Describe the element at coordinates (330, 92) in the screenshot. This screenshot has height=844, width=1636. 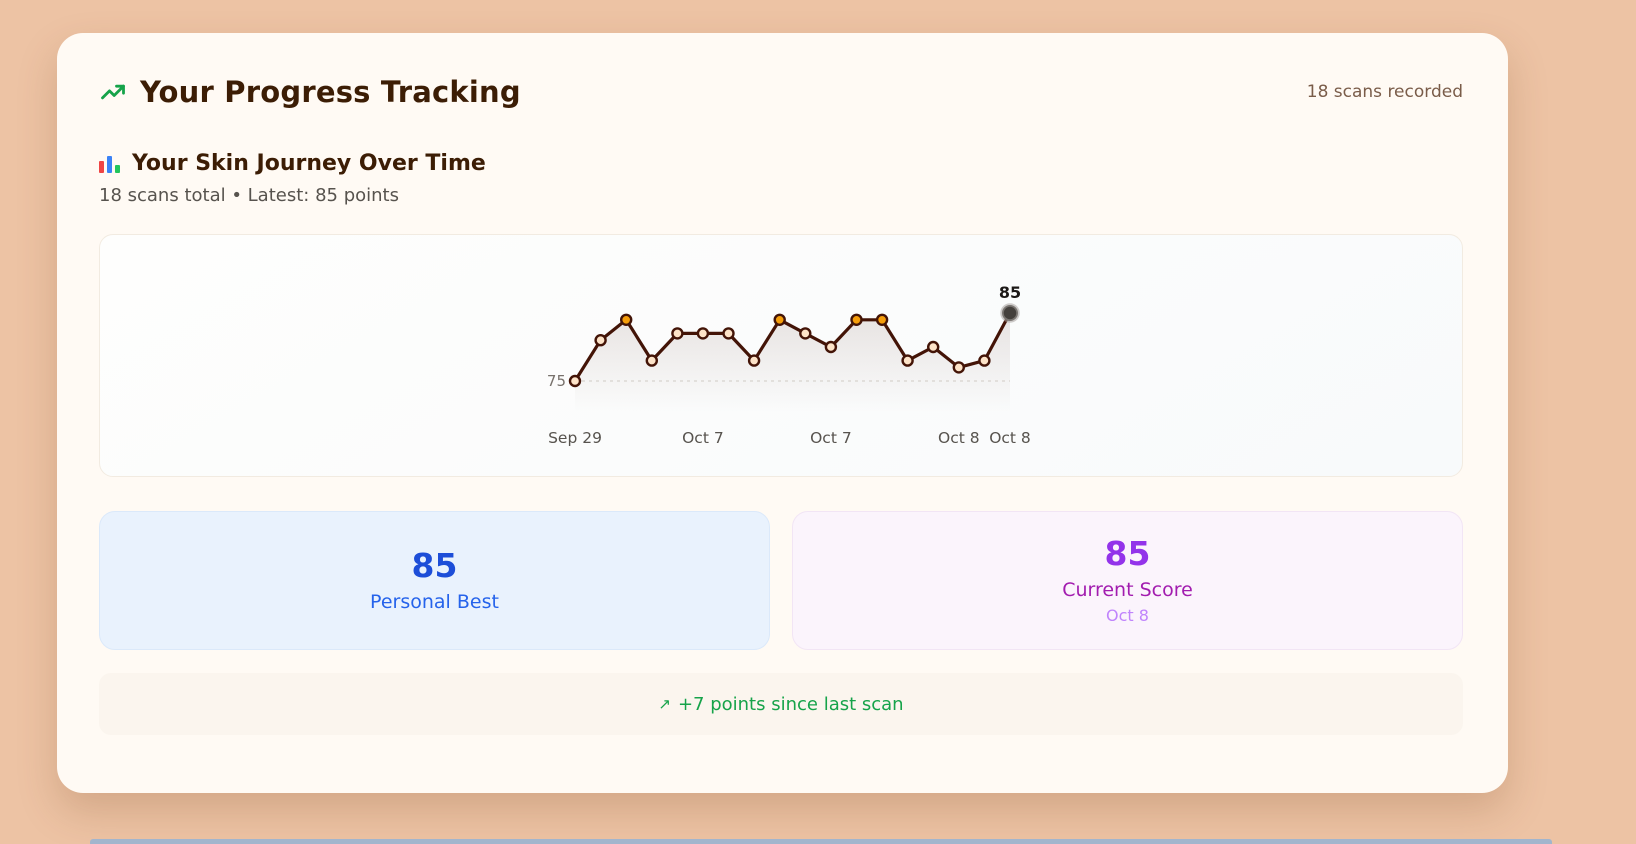
I see `page-title: Your Progress Tracking` at that location.